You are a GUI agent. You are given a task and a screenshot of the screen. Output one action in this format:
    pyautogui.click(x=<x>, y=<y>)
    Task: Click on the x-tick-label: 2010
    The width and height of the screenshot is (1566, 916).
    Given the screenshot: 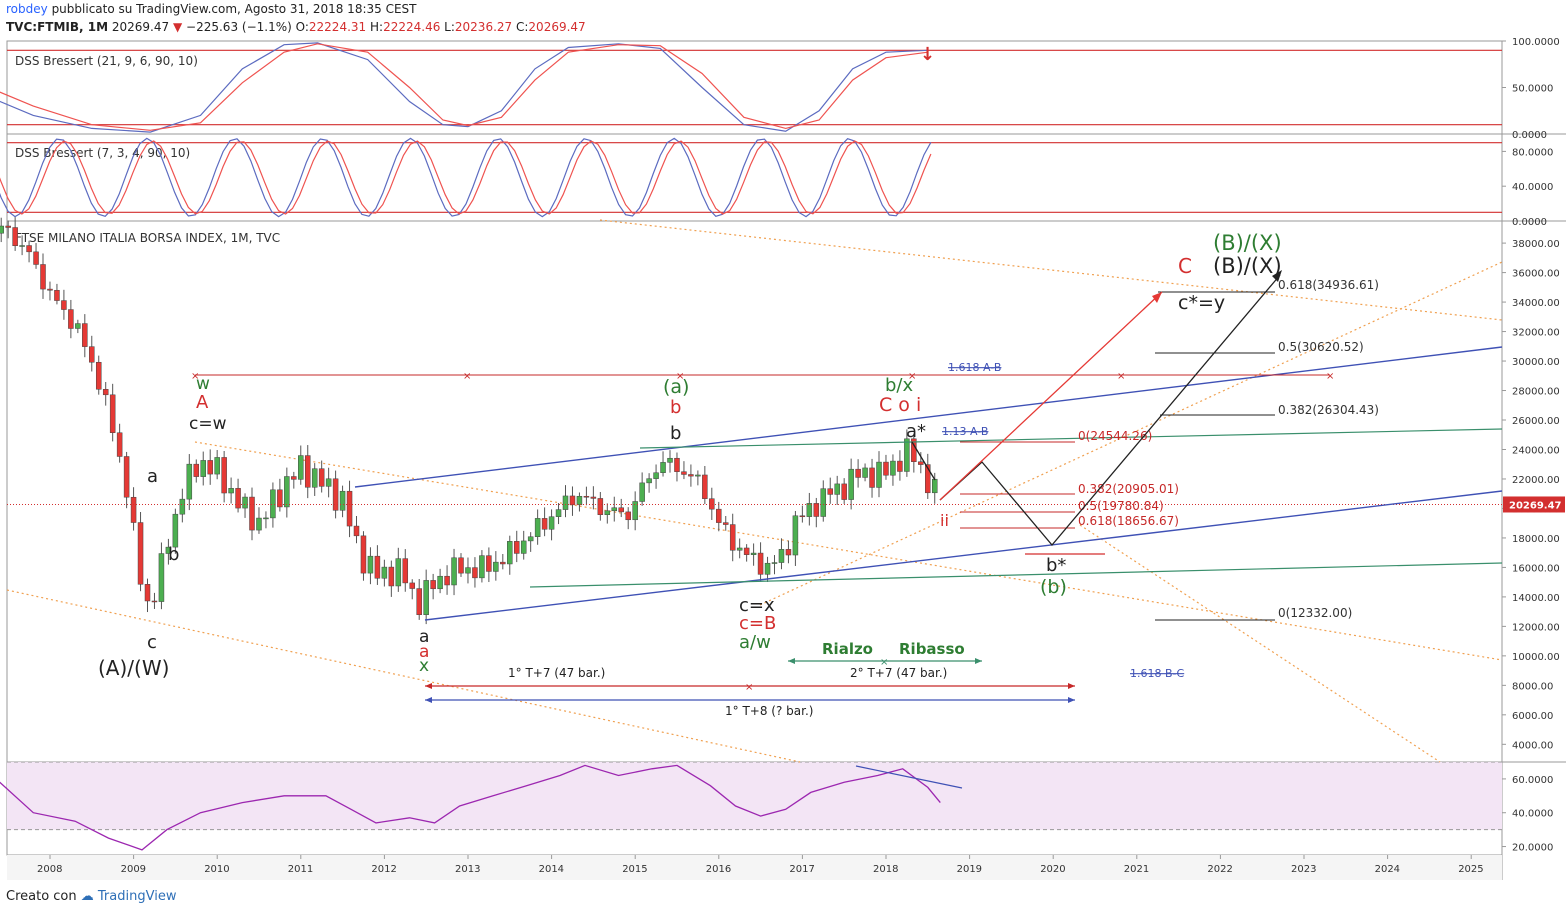 What is the action you would take?
    pyautogui.click(x=216, y=869)
    